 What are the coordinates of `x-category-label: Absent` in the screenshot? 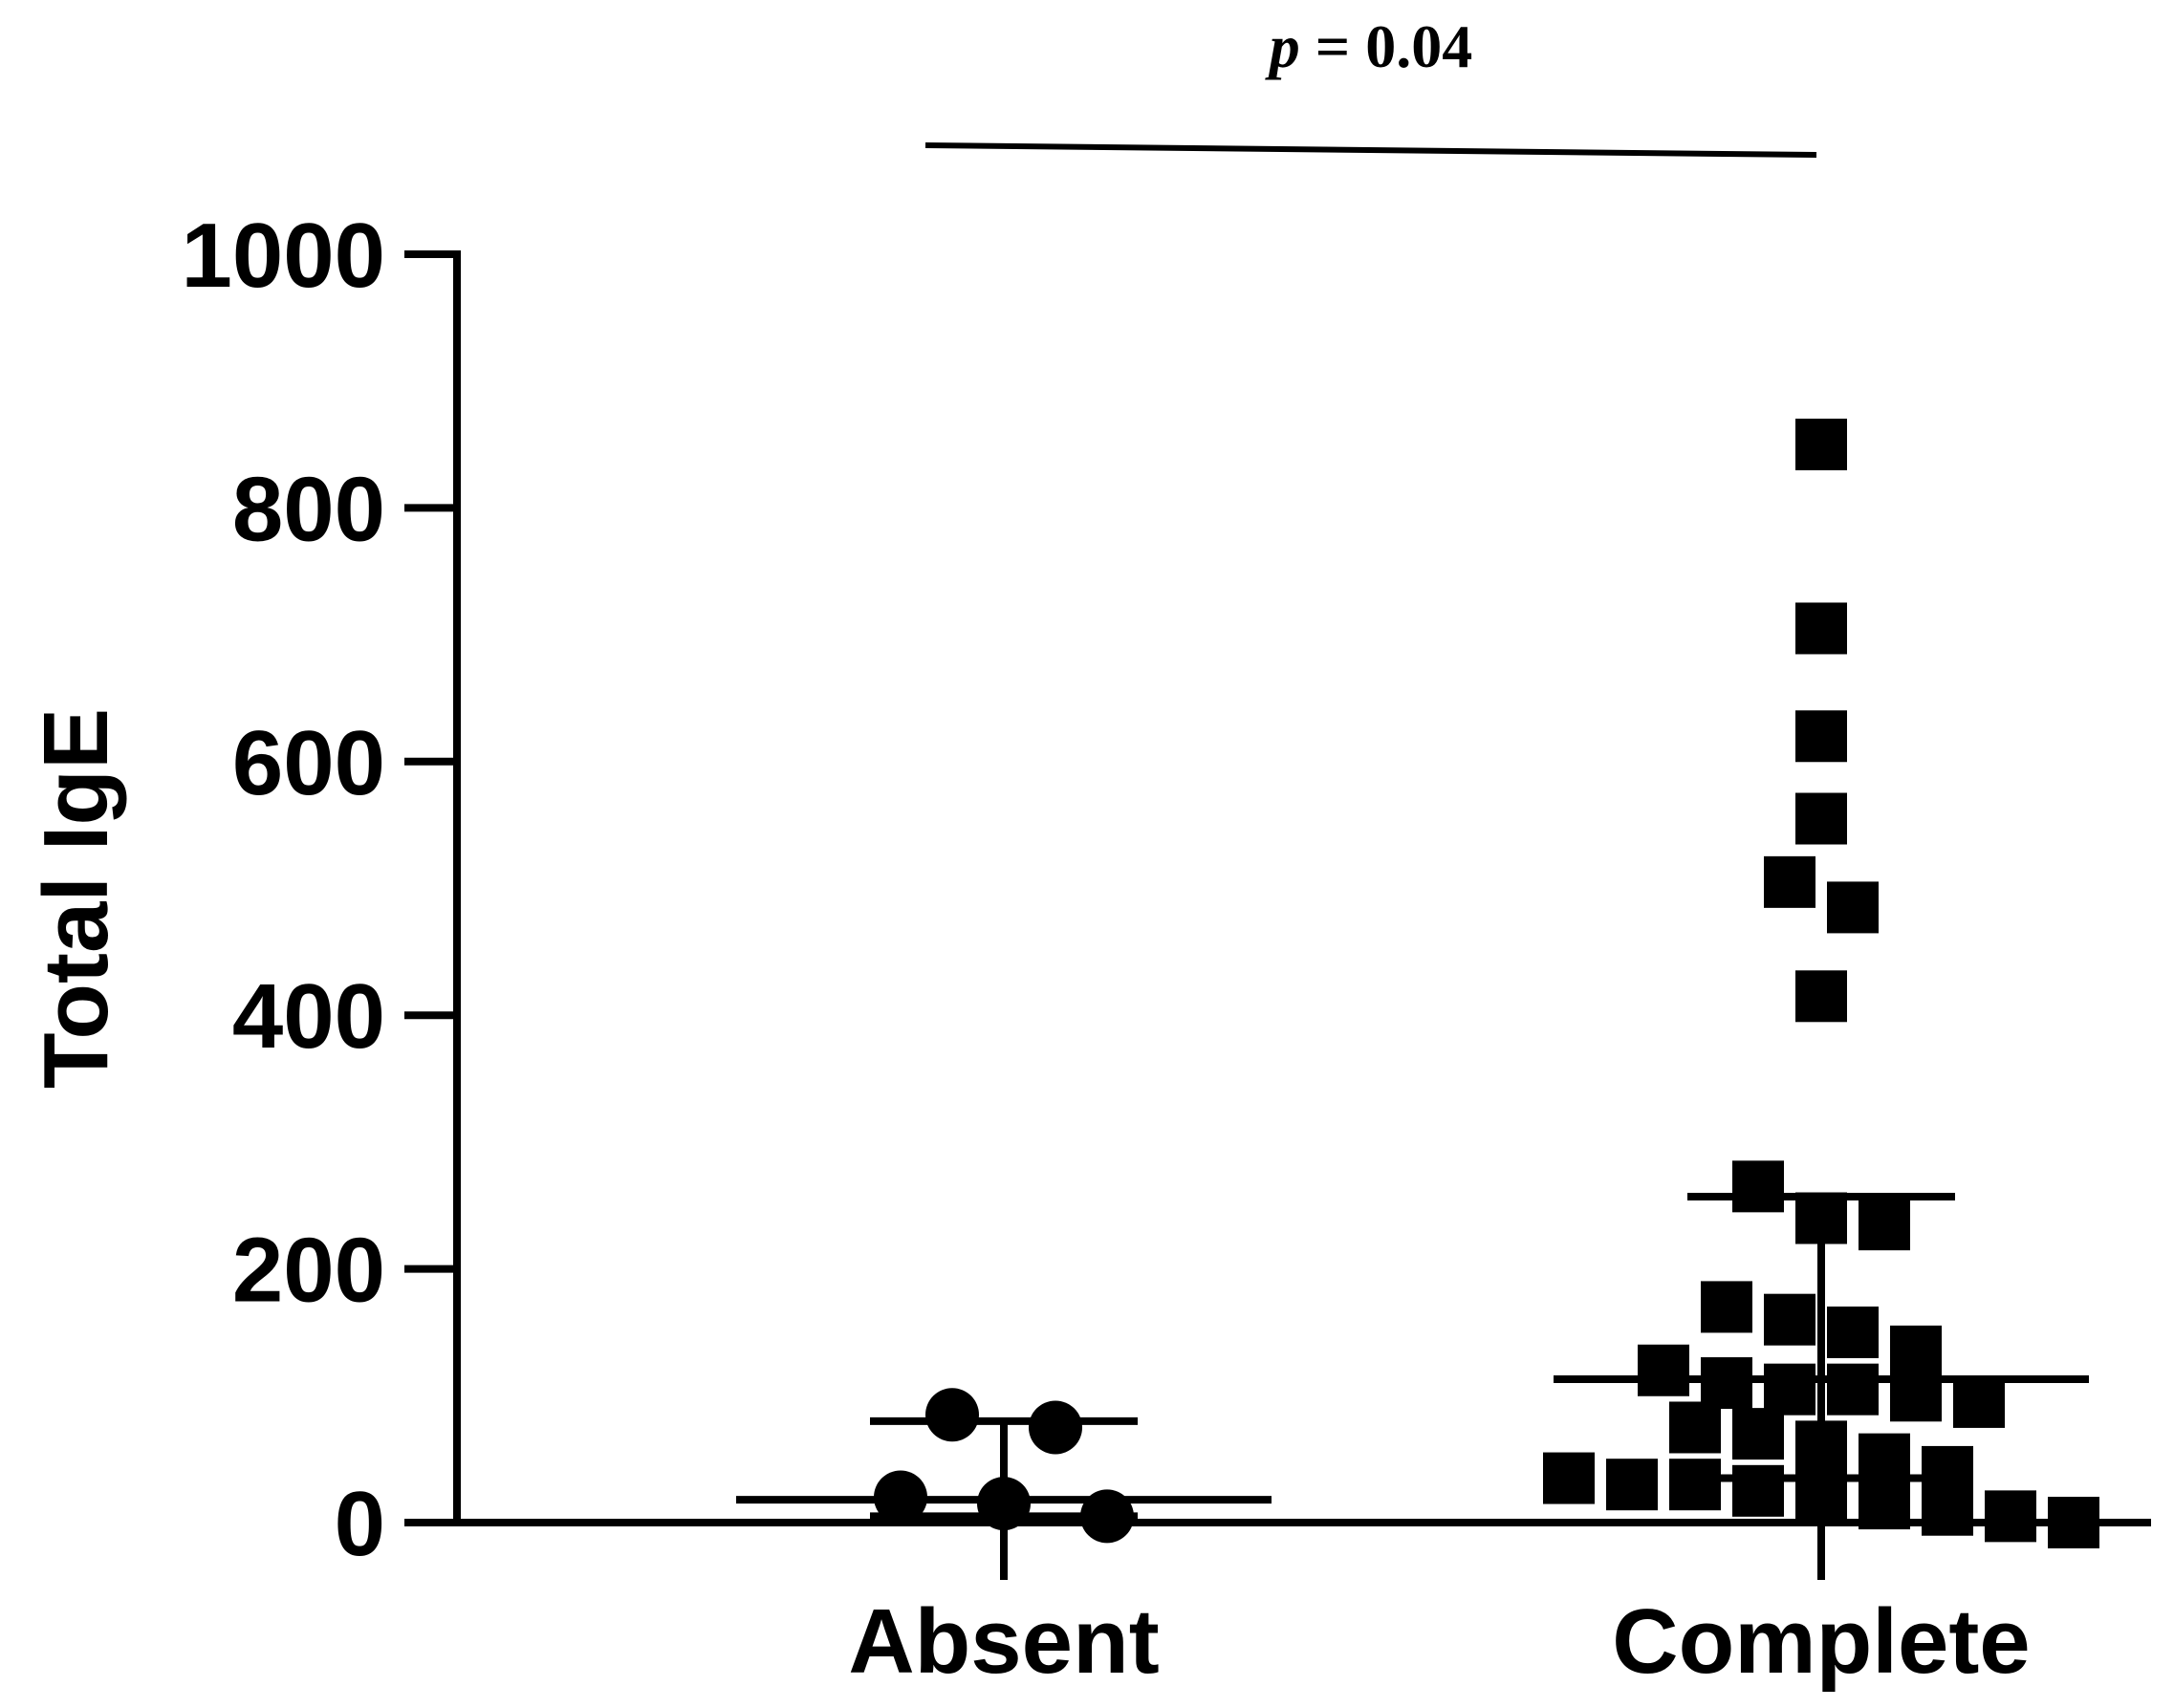 It's located at (1004, 1641).